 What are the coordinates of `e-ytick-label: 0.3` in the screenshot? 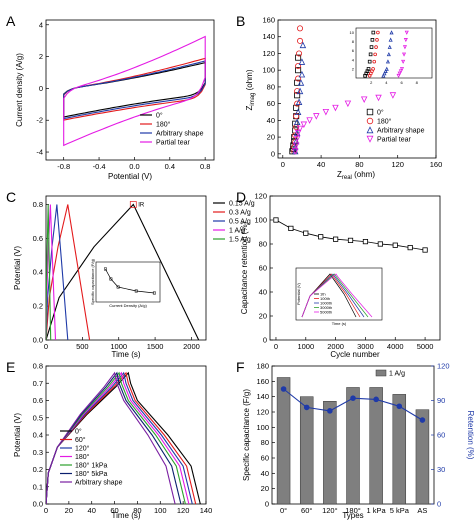 It's located at (38, 452).